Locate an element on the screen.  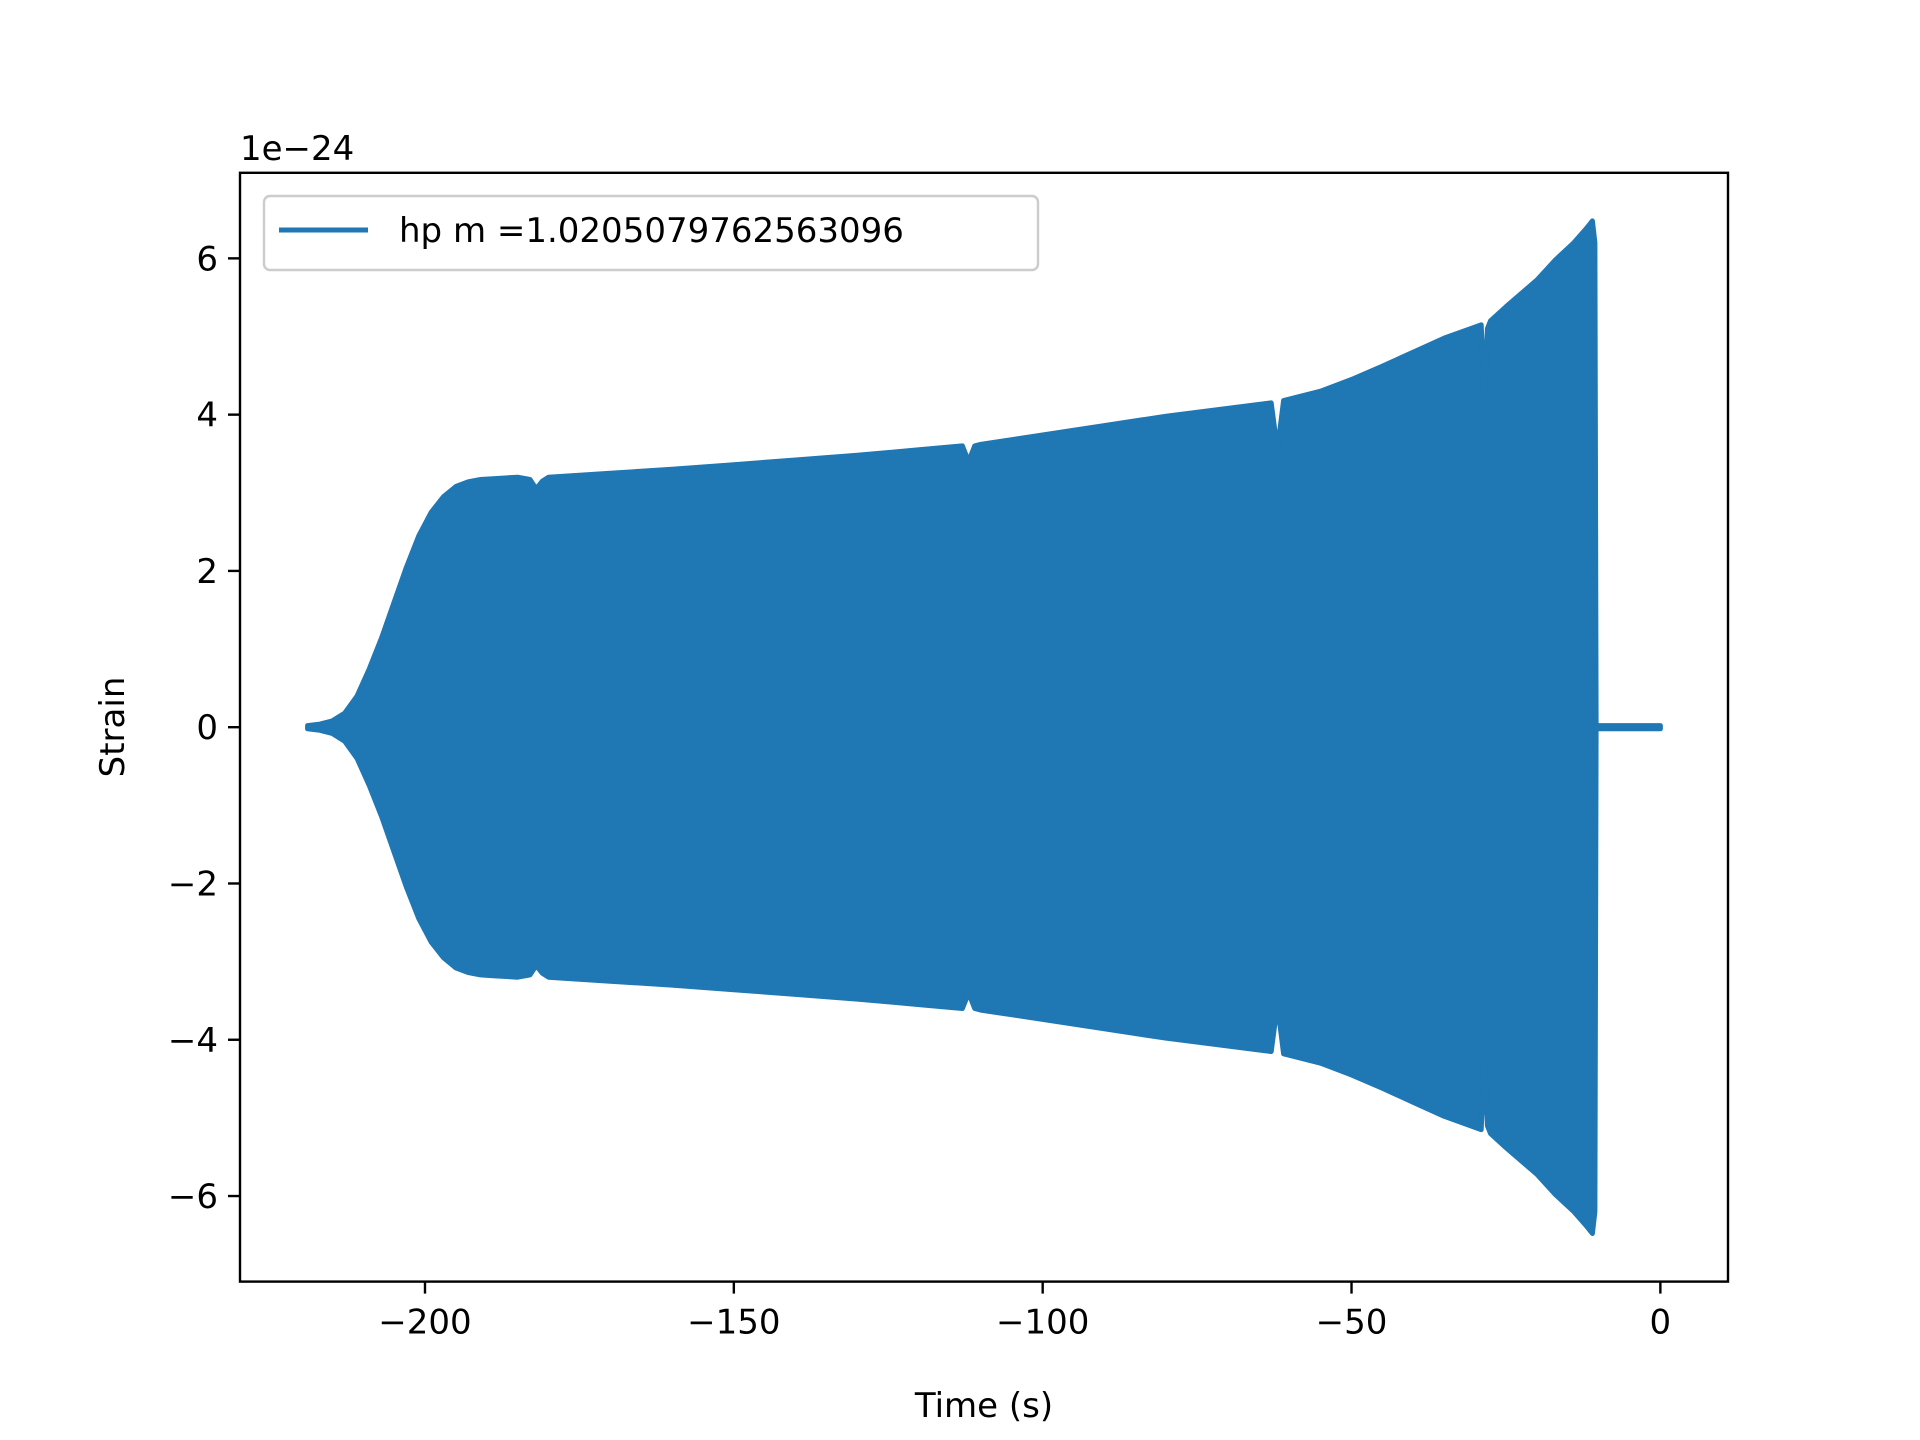
y-tick-label: 4 is located at coordinates (207, 416).